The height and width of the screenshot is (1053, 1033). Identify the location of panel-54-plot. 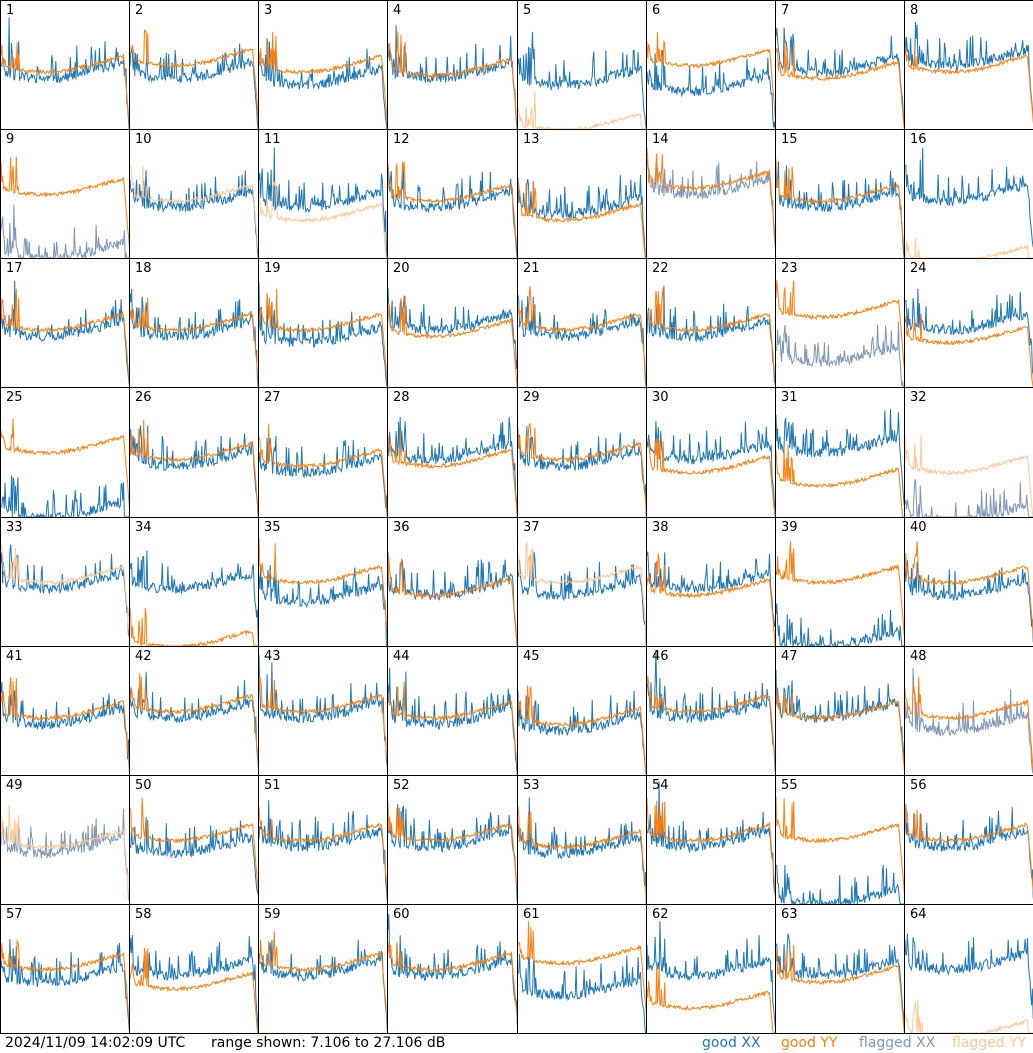
(711, 840).